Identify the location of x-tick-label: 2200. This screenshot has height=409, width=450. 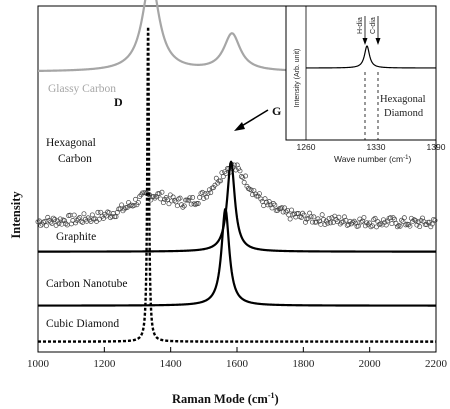
(436, 364).